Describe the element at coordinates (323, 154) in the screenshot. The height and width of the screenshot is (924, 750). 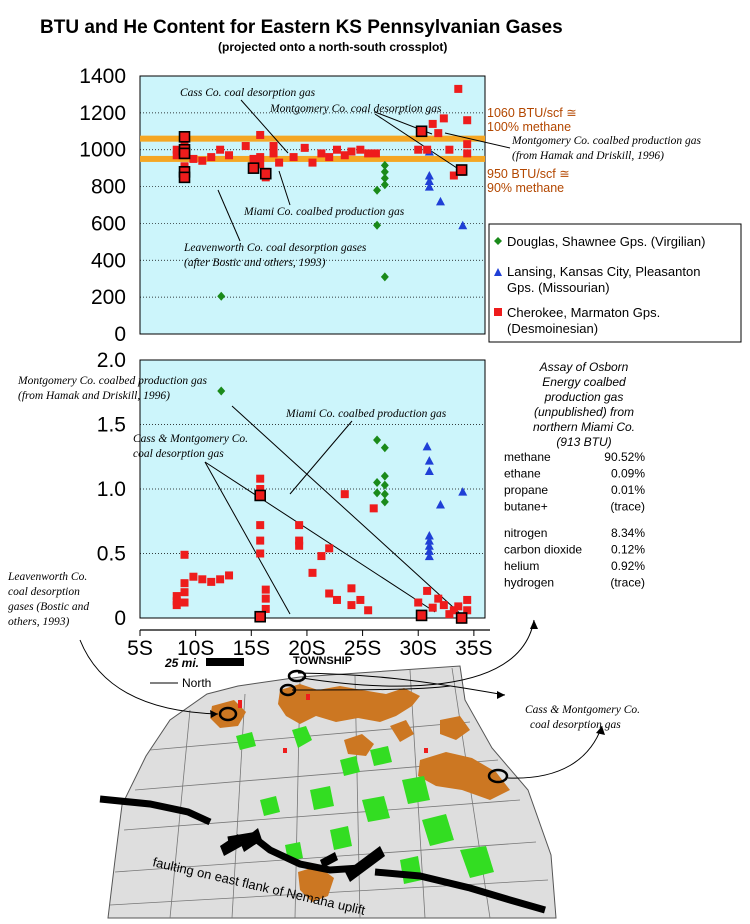
I see `btu-highlighted-points` at that location.